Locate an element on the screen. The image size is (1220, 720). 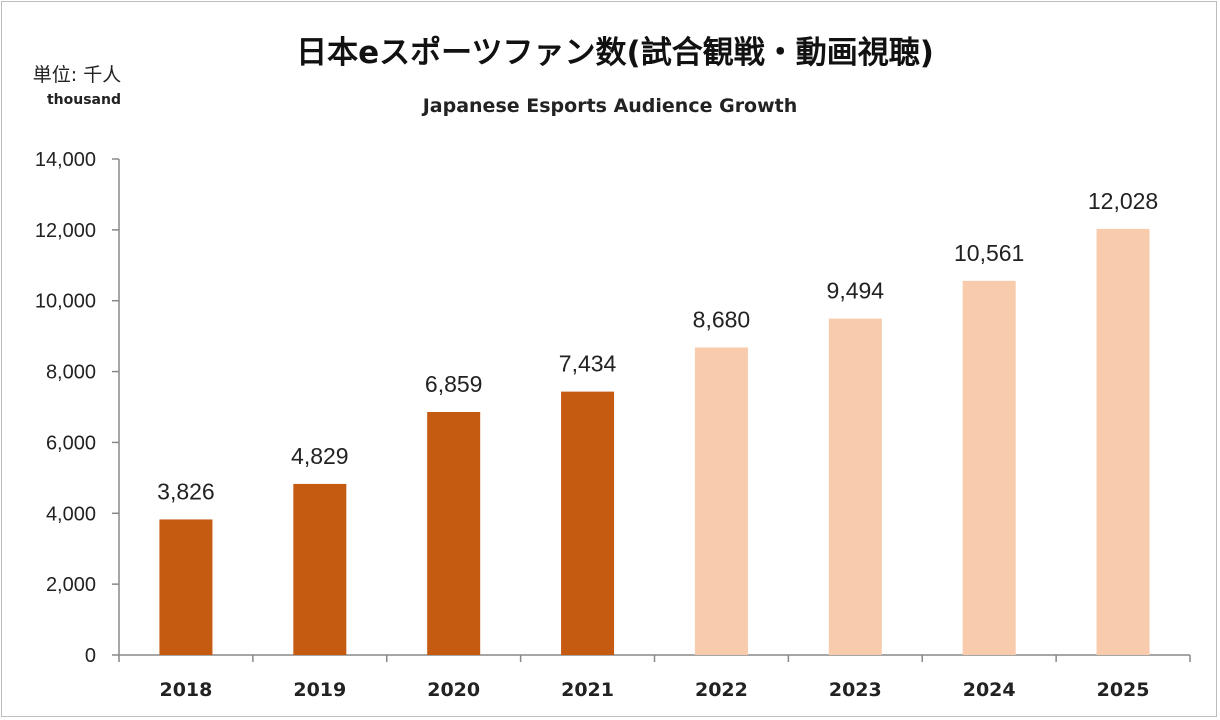
y-tick-label: 6,000 is located at coordinates (71, 443).